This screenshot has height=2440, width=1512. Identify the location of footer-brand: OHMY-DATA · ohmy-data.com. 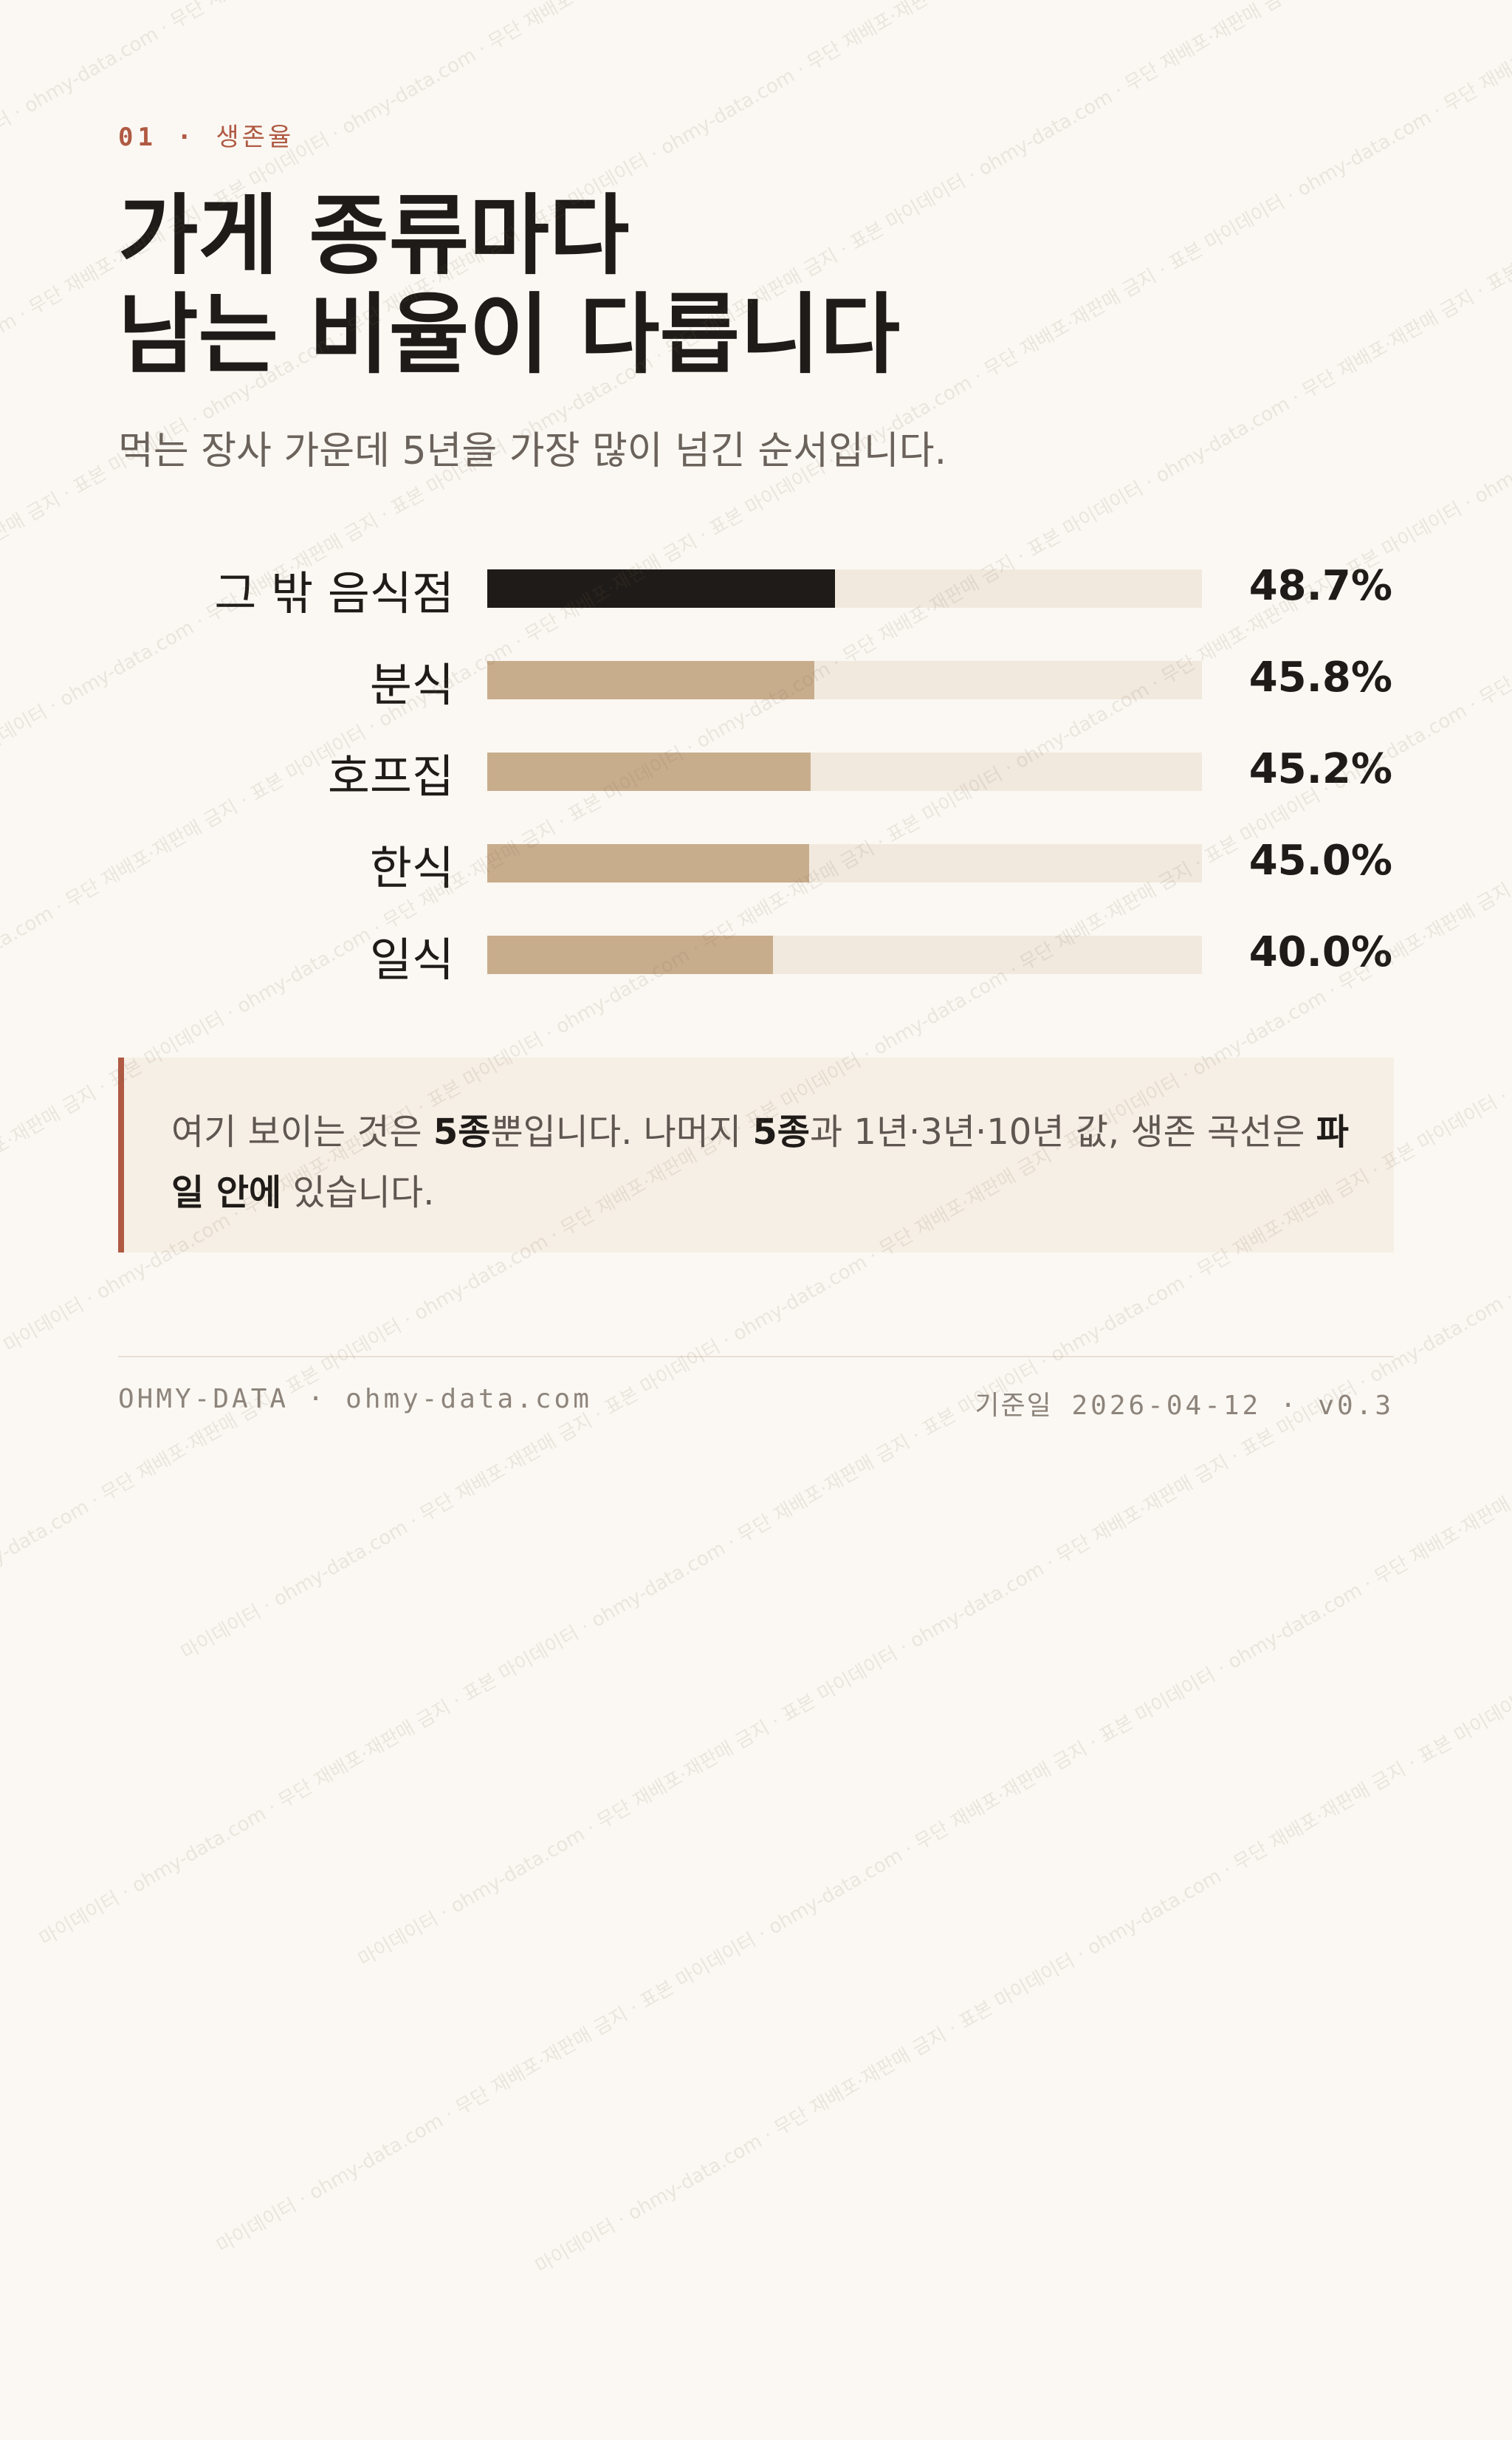
(355, 1399).